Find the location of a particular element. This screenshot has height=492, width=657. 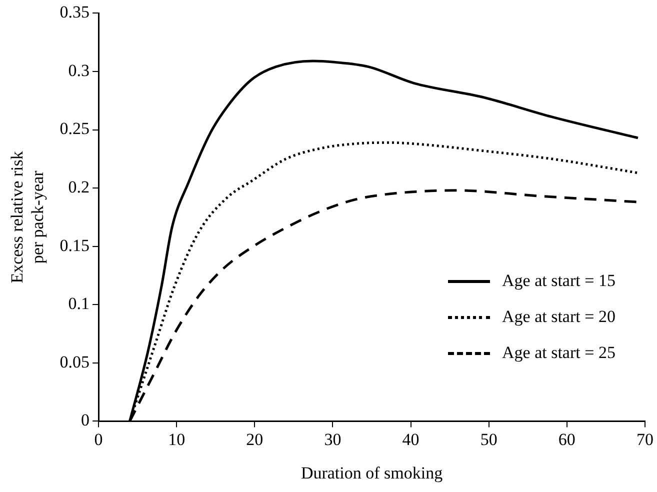

x-tick-label: 60 is located at coordinates (567, 439).